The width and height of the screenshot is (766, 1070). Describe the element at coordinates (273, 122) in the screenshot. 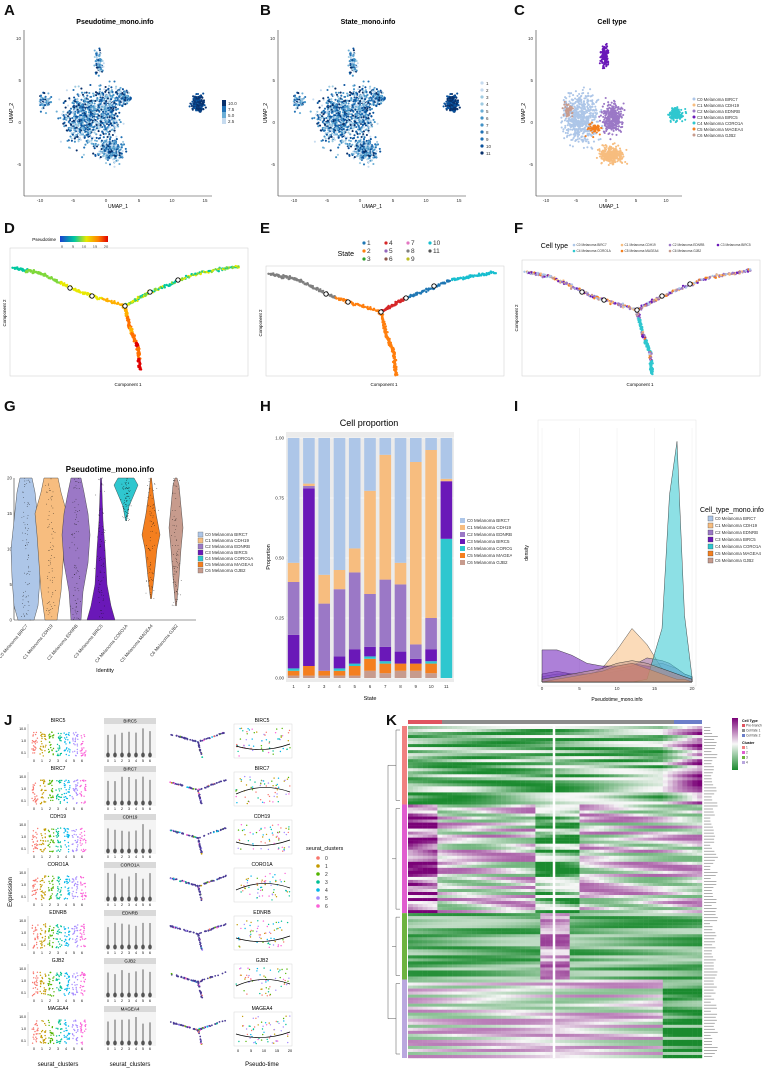

I see `panel-b-ytick: 0` at that location.